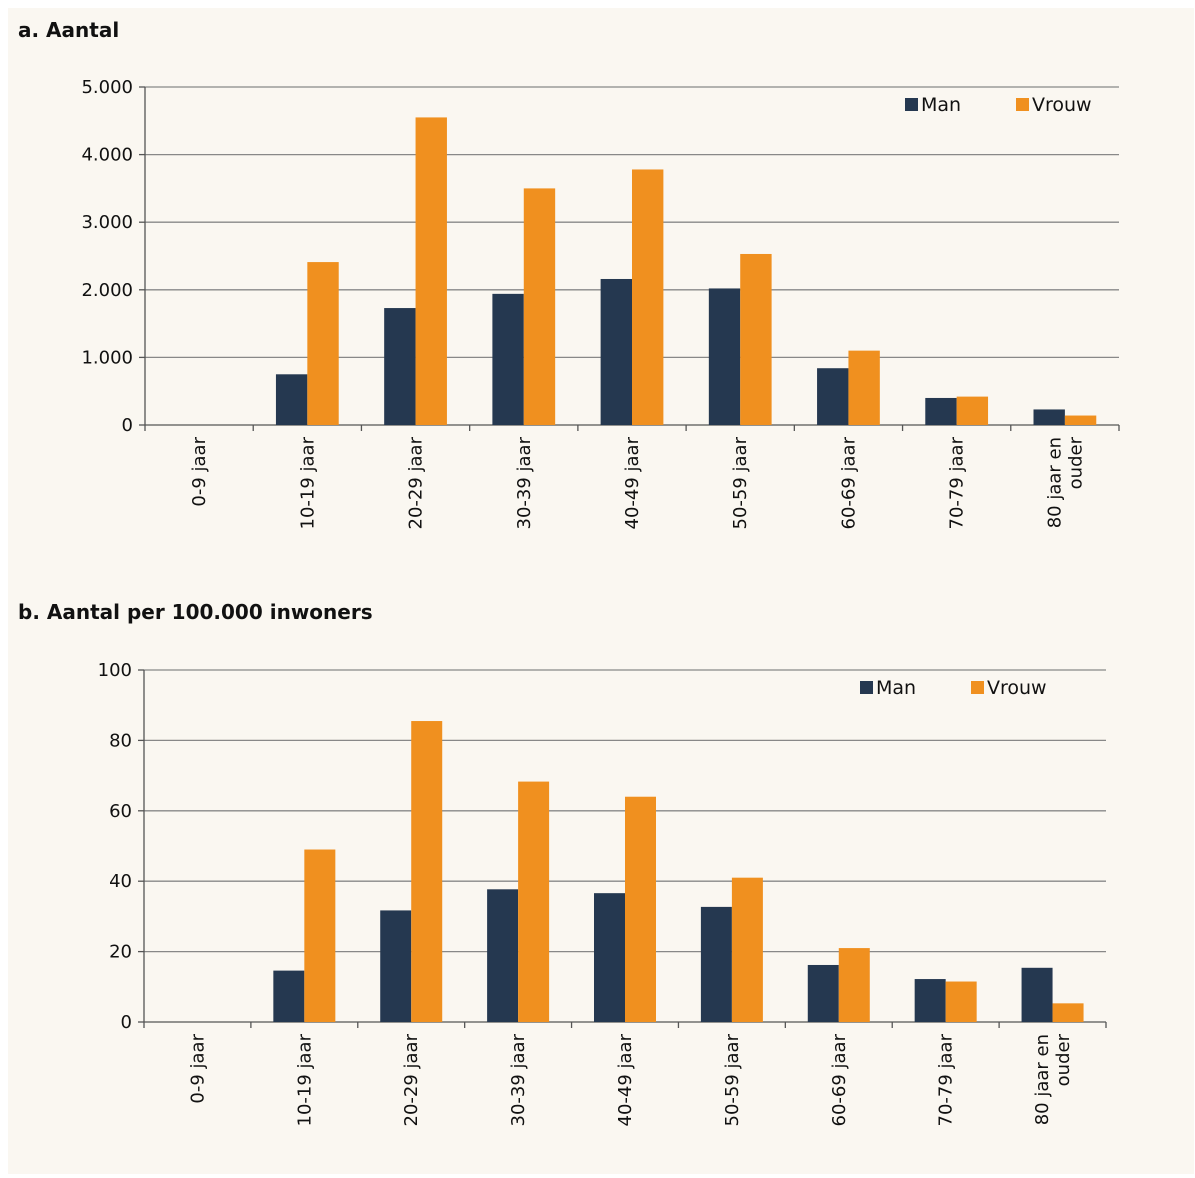 The image size is (1195, 1178). What do you see at coordinates (107, 222) in the screenshot?
I see `y-tick-label: 3.000` at bounding box center [107, 222].